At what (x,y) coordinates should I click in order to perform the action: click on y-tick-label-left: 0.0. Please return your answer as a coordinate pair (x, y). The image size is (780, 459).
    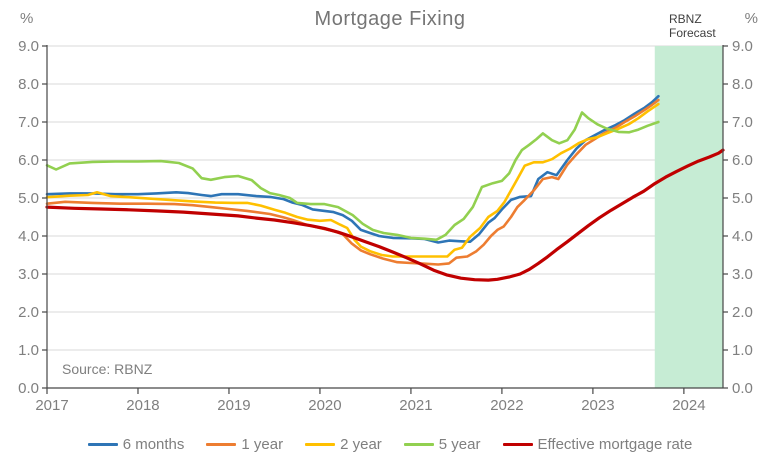
    Looking at the image, I should click on (28, 388).